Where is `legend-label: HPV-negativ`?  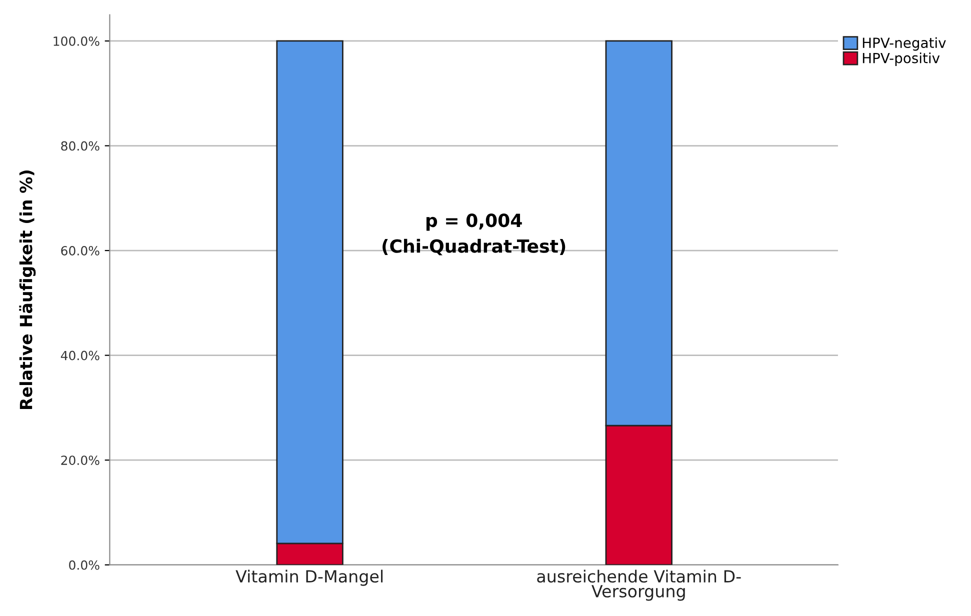
legend-label: HPV-negativ is located at coordinates (904, 44).